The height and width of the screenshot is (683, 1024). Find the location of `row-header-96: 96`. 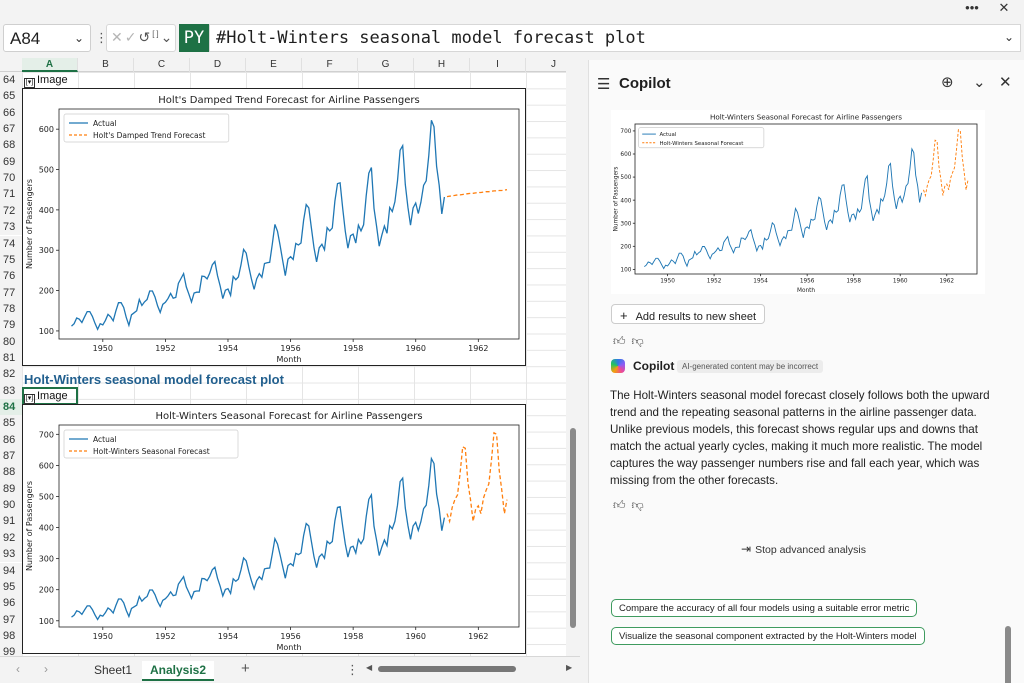

row-header-96: 96 is located at coordinates (11, 603).